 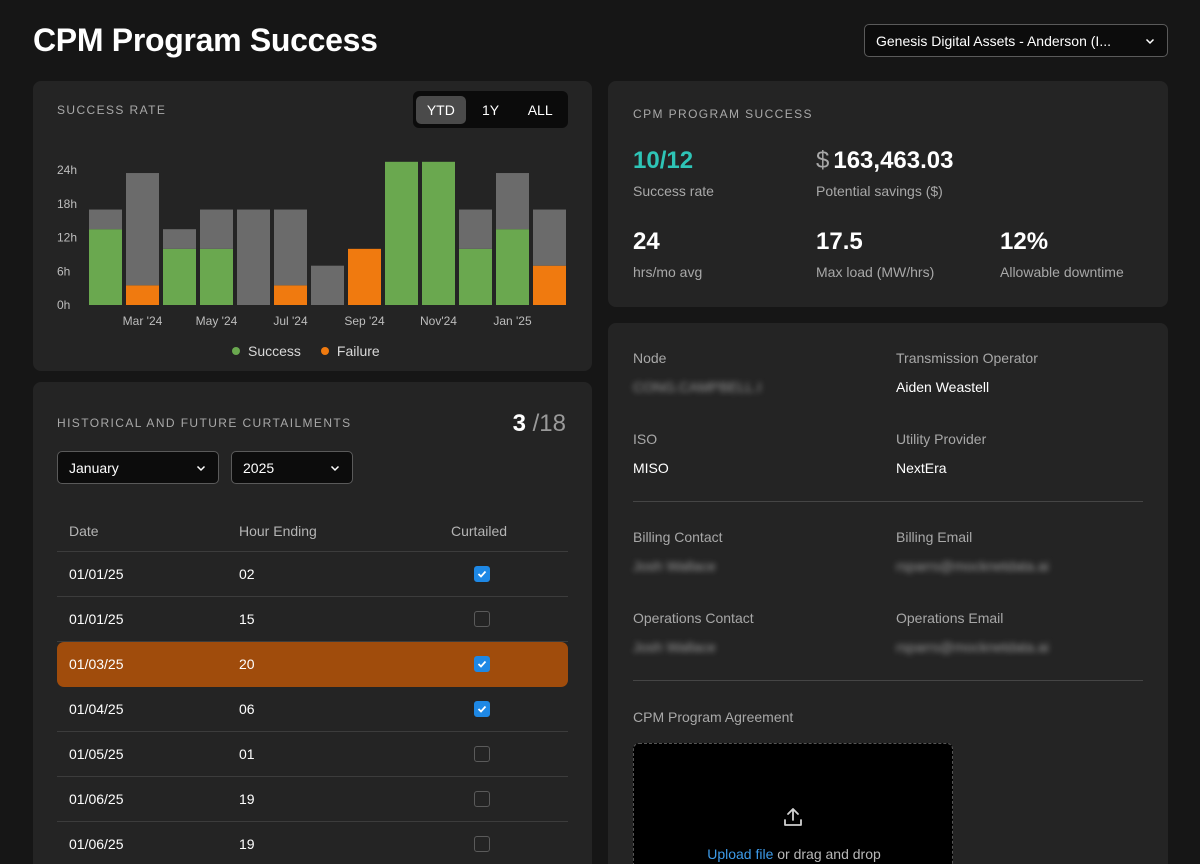 What do you see at coordinates (697, 372) in the screenshot?
I see `node-field: Node CONG.CAMPBELL.I` at bounding box center [697, 372].